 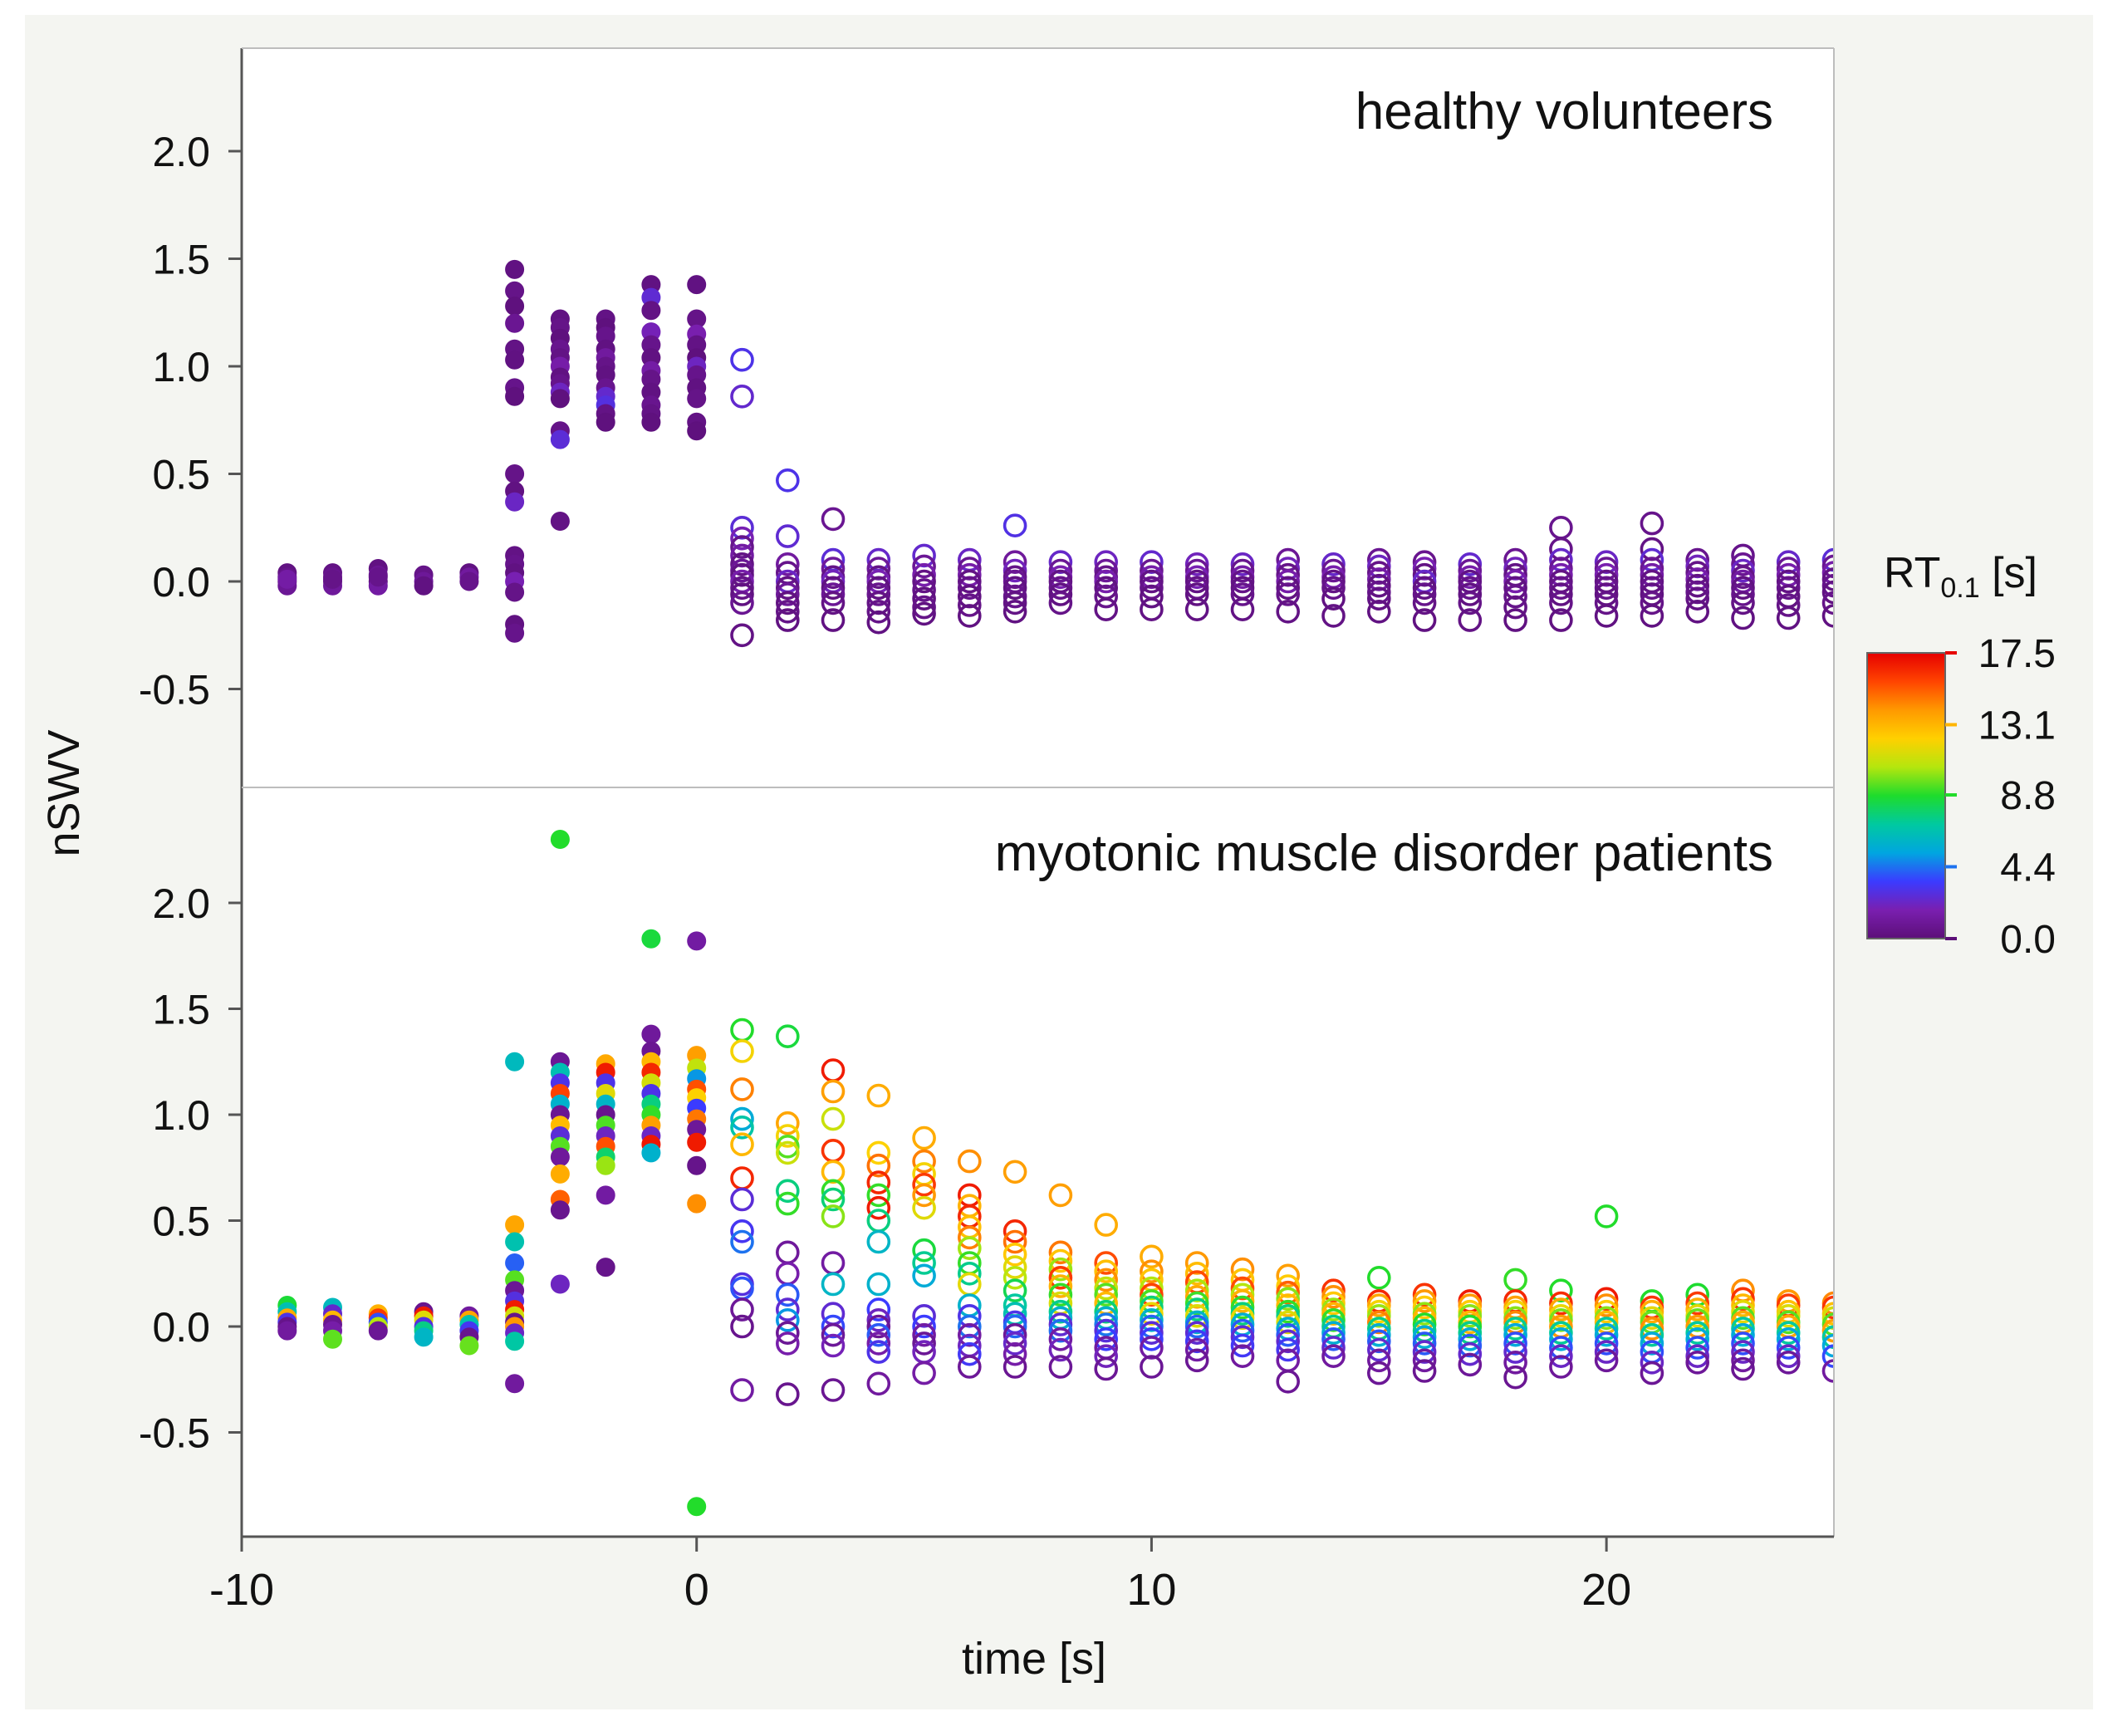 What do you see at coordinates (181, 260) in the screenshot?
I see `y-tick-label: 1.5` at bounding box center [181, 260].